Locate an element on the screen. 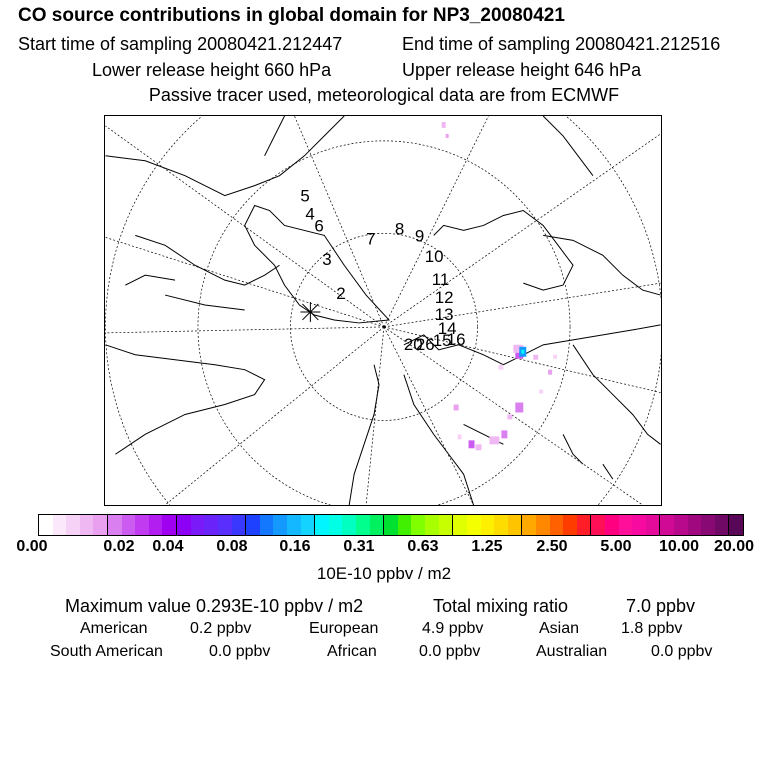 The image size is (768, 768). track-label-12: 12 is located at coordinates (444, 297).